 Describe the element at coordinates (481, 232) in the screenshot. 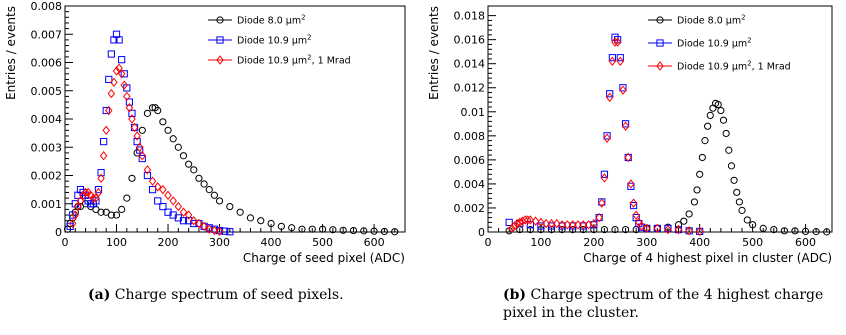

I see `y-tick-label: 0` at that location.